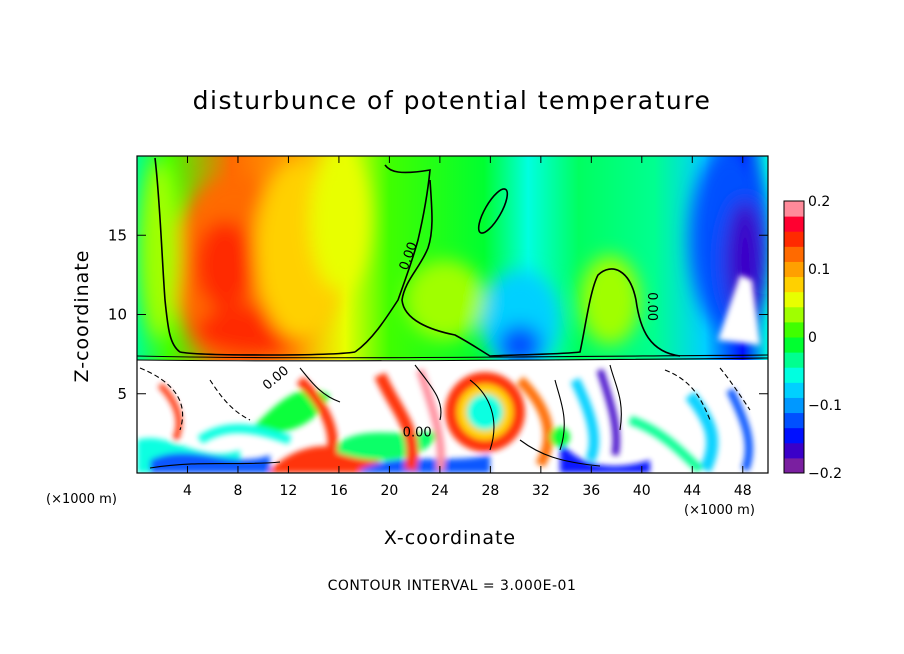 This screenshot has width=904, height=654. What do you see at coordinates (289, 491) in the screenshot?
I see `x-tick-label: 12` at bounding box center [289, 491].